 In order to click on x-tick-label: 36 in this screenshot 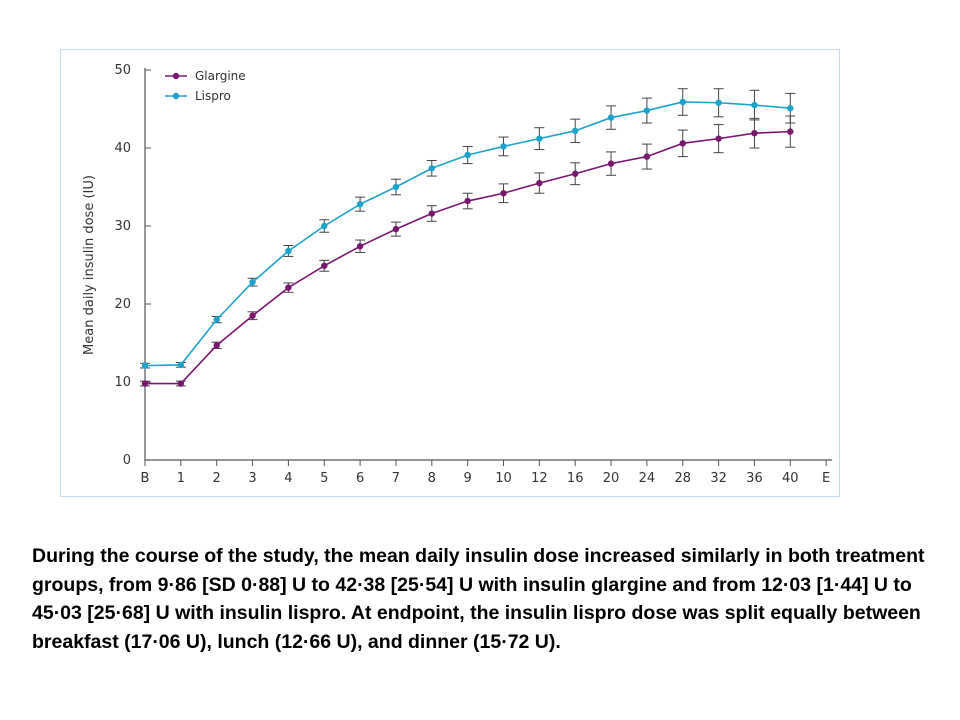, I will do `click(754, 478)`.